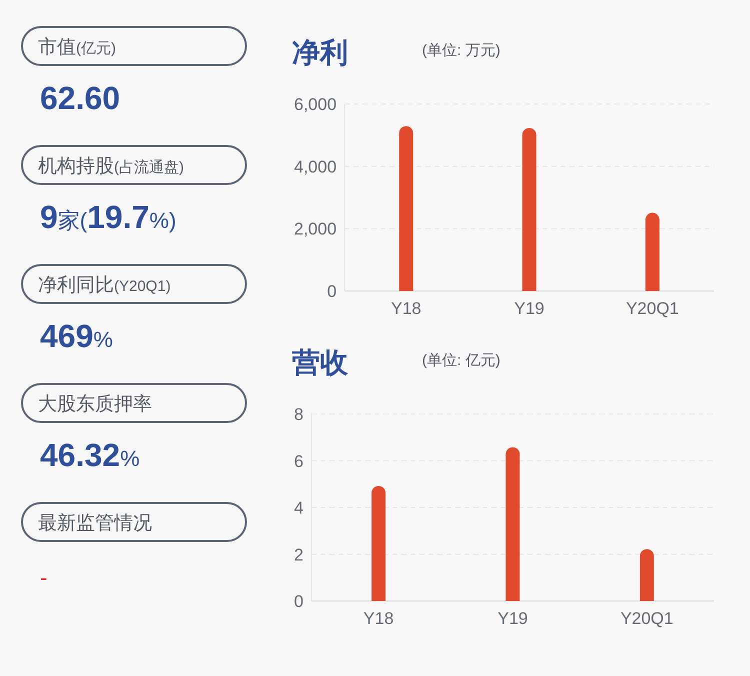  Describe the element at coordinates (299, 508) in the screenshot. I see `y-tick-label: 4` at that location.